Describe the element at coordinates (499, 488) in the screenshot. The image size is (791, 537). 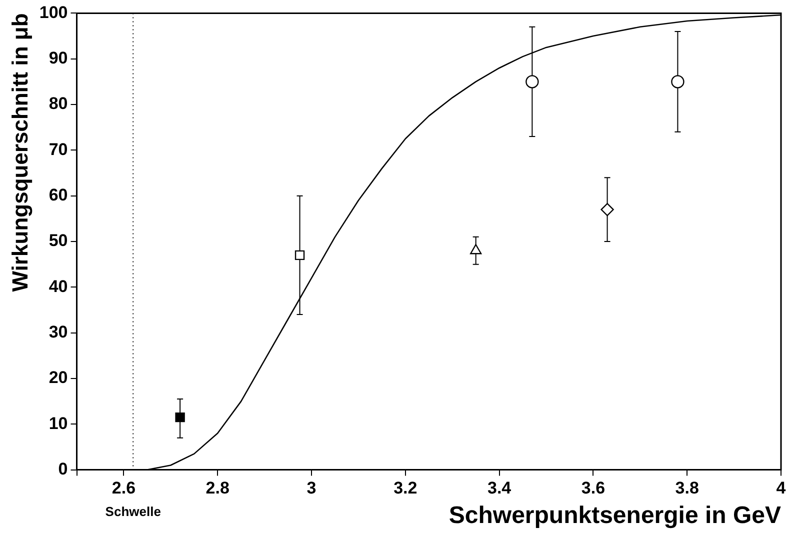
I see `x-tick-label: 3.4` at that location.